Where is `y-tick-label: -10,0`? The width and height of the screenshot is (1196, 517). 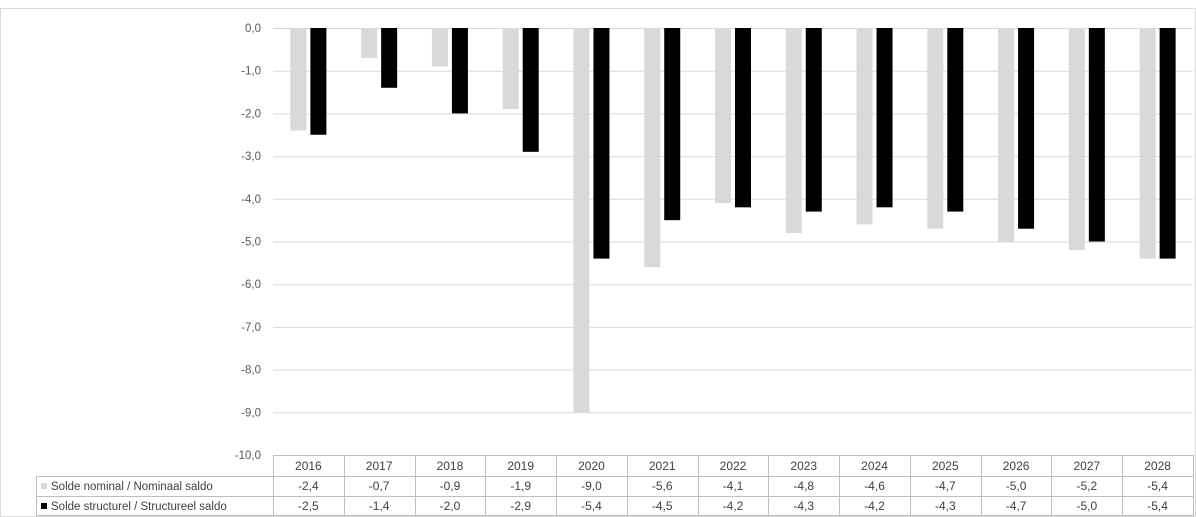
y-tick-label: -10,0 is located at coordinates (248, 456).